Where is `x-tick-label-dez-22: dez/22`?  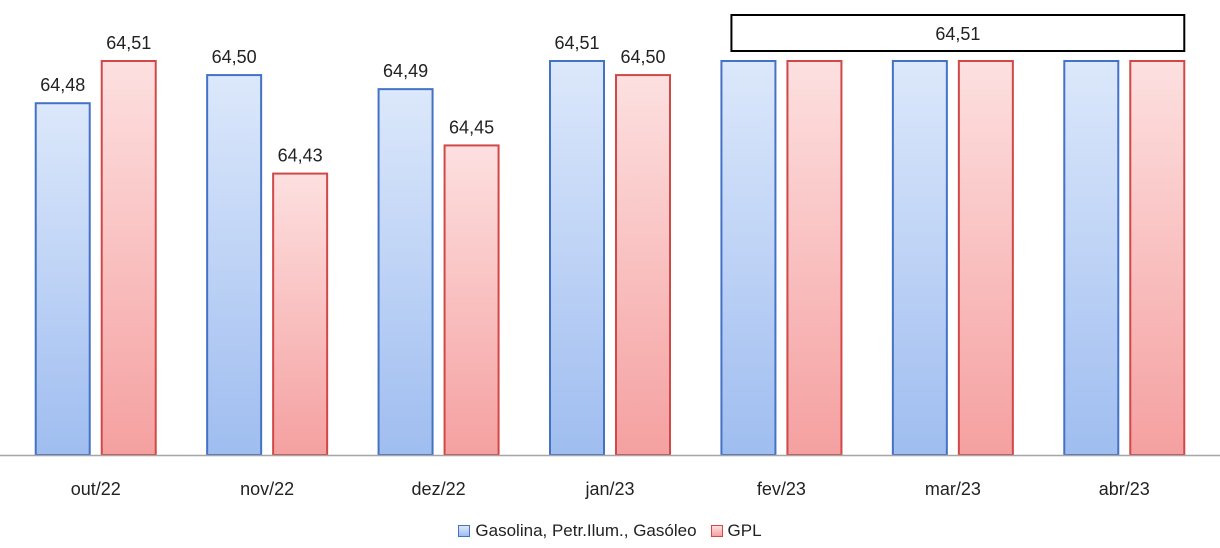 x-tick-label-dez-22: dez/22 is located at coordinates (439, 489).